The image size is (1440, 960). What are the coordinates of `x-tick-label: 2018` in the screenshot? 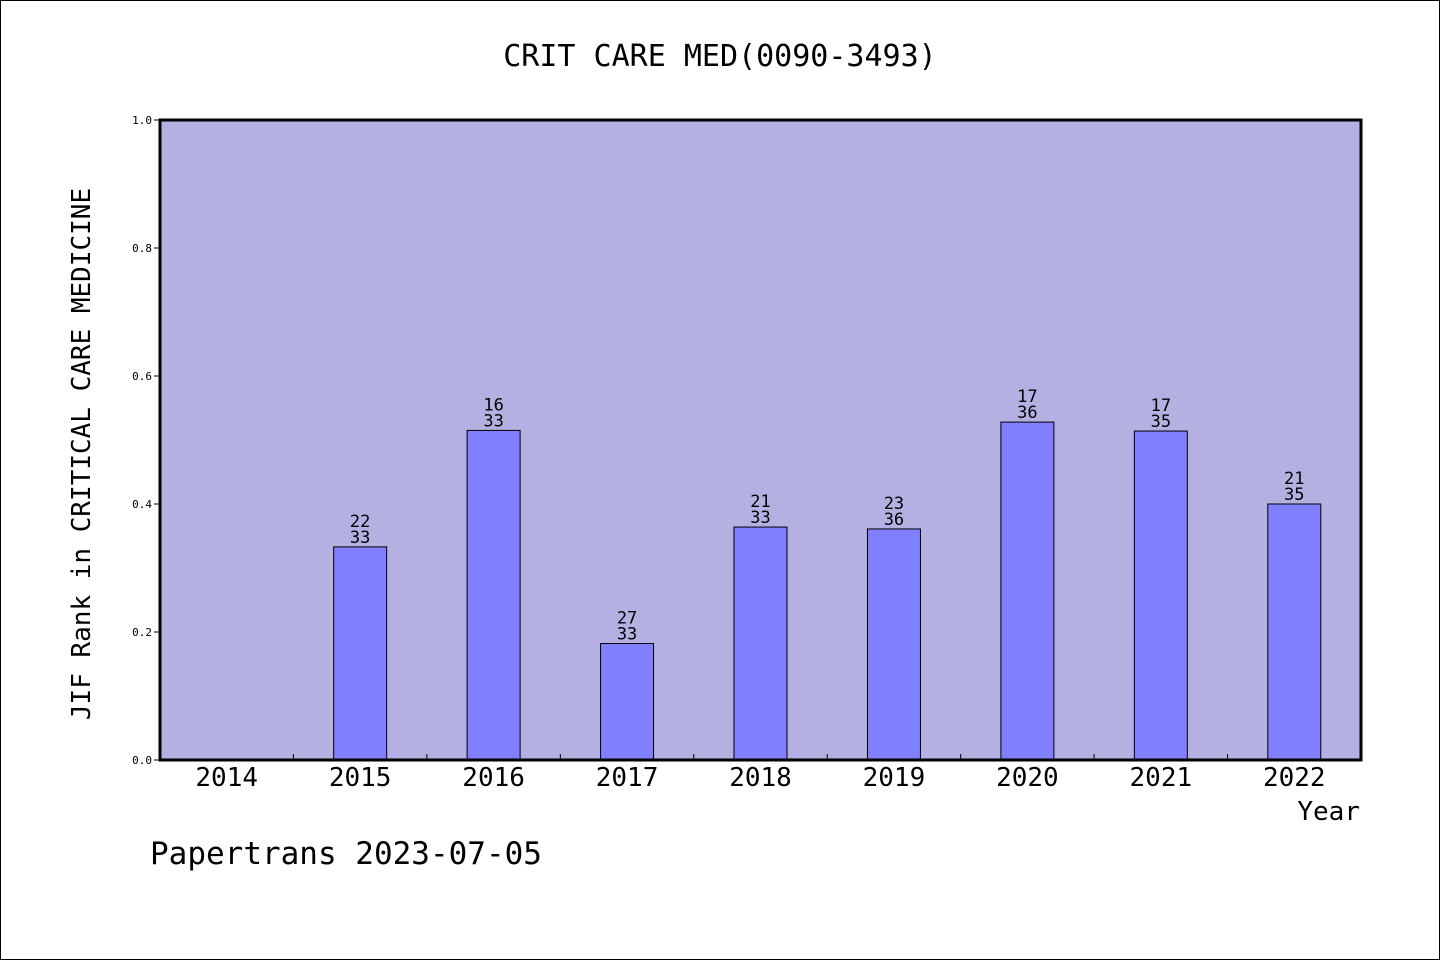 It's located at (760, 778).